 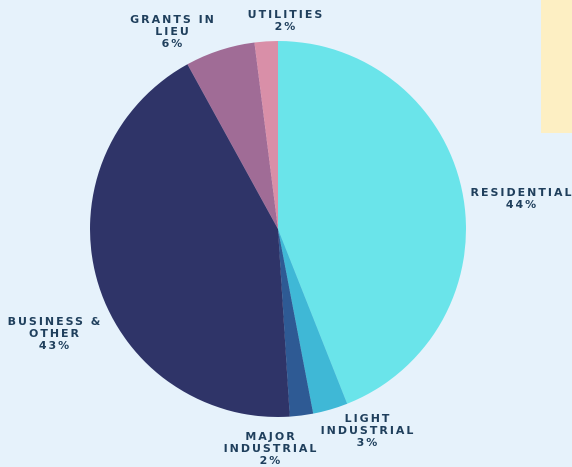 I want to click on category-name: GRANTS IN LIEU, so click(x=173, y=25).